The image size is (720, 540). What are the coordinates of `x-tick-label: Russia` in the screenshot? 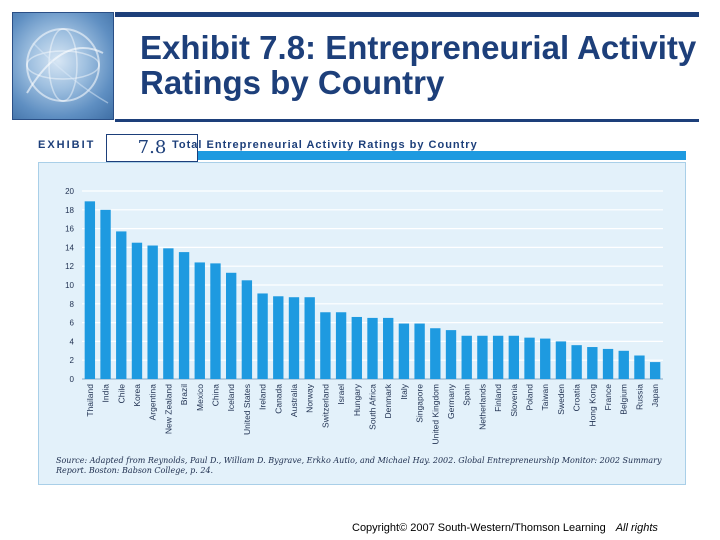 It's located at (639, 397).